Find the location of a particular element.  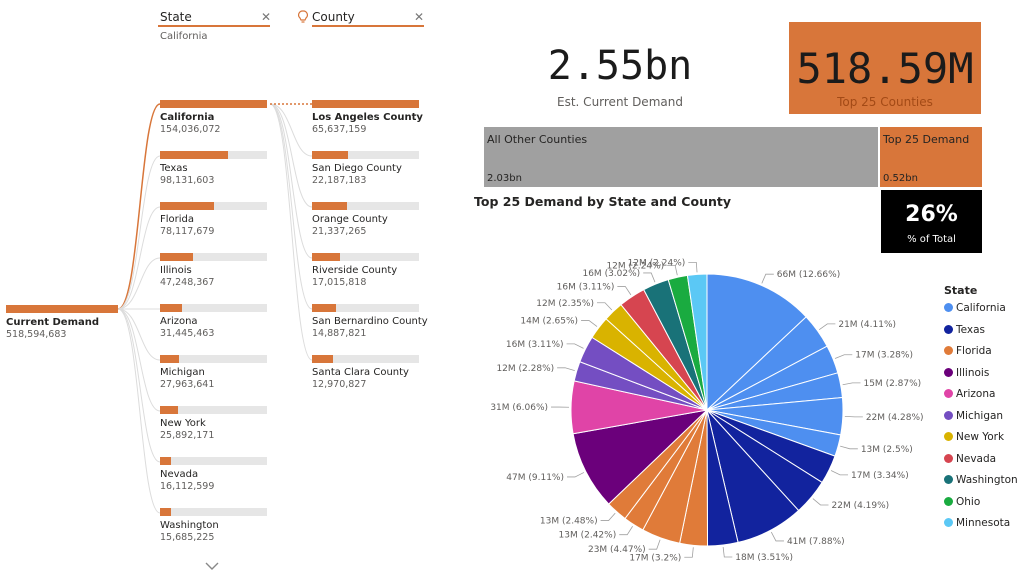

pie-data-label: 17M (3.2%) is located at coordinates (655, 558).